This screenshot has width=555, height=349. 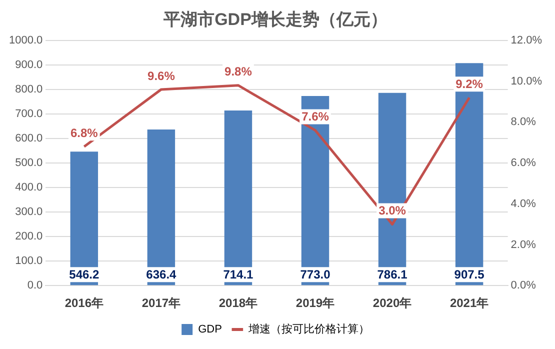 I want to click on y-tick-label: 200.0, so click(x=29, y=236).